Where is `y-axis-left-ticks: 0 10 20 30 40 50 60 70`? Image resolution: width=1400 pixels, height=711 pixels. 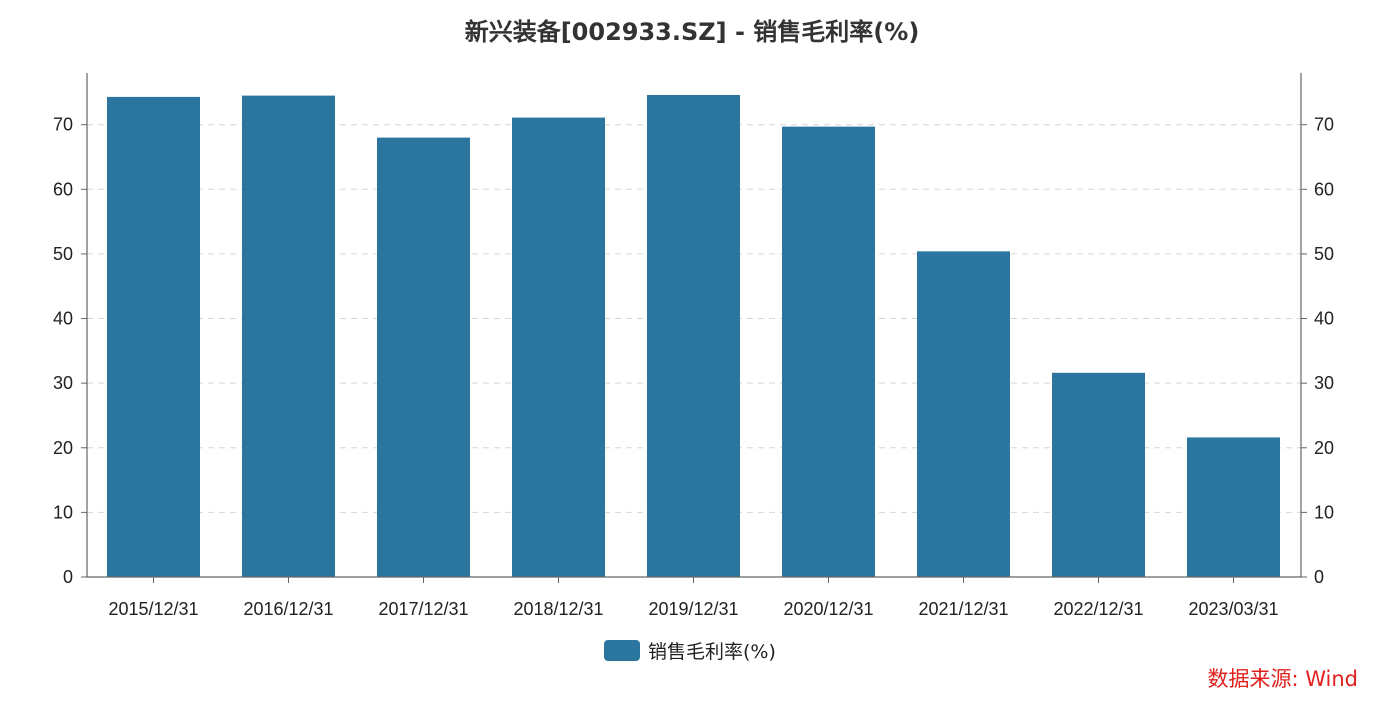
y-axis-left-ticks: 0 10 20 30 40 50 60 70 is located at coordinates (70, 351).